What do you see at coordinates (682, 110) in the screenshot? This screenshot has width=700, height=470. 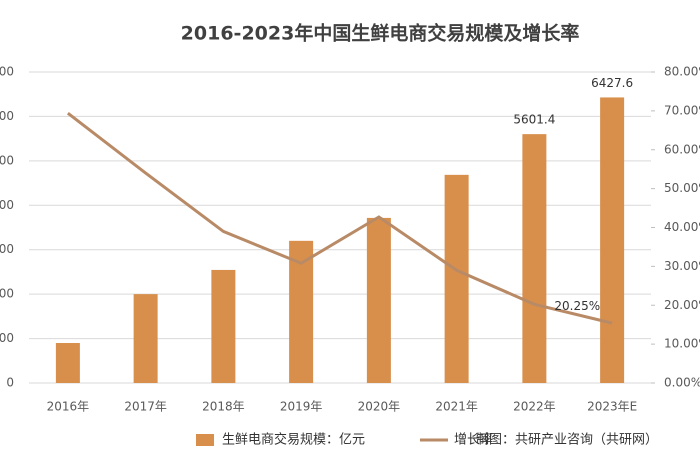 I see `y2-tick-label: 70.00%` at bounding box center [682, 110].